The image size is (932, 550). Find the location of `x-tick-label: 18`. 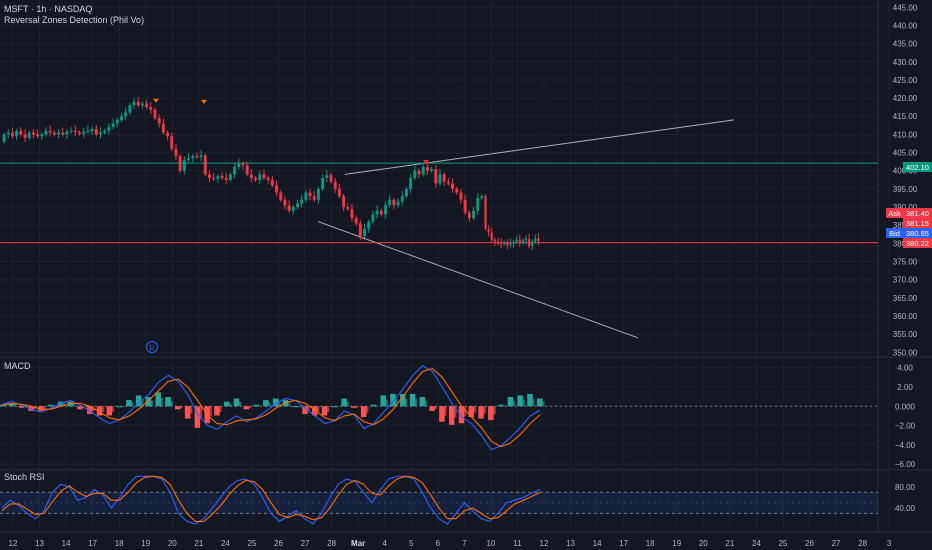

x-tick-label: 18 is located at coordinates (119, 543).